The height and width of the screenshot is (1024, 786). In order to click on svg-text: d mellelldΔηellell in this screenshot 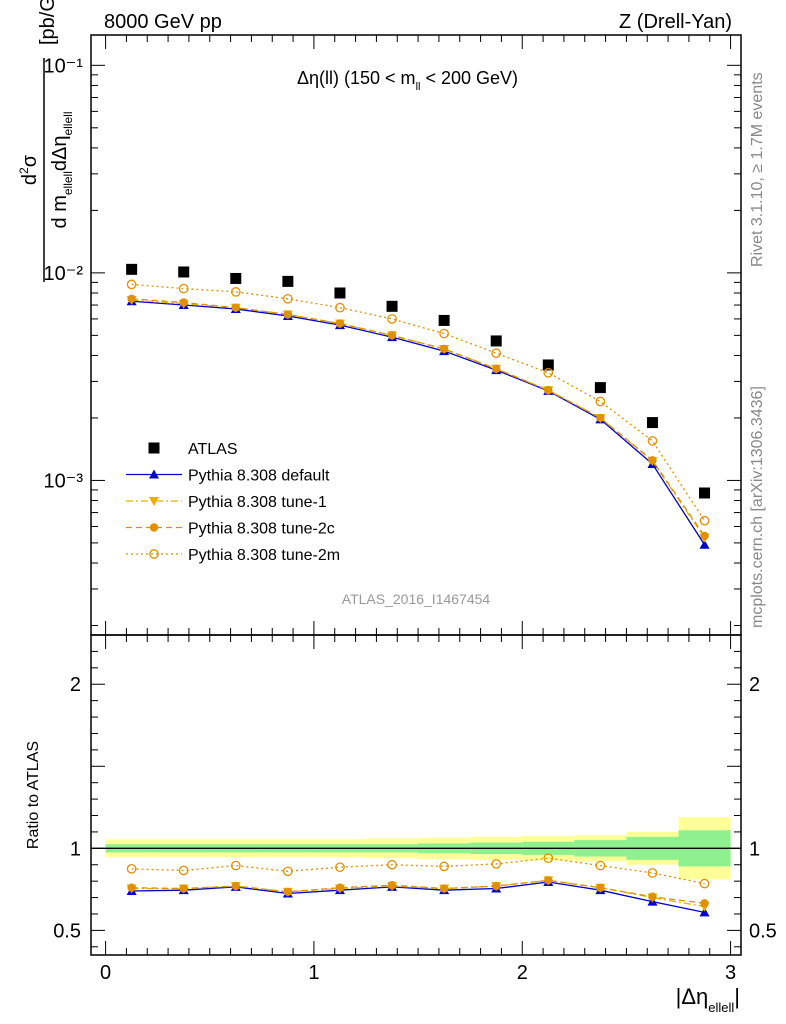, I will do `click(62, 170)`.